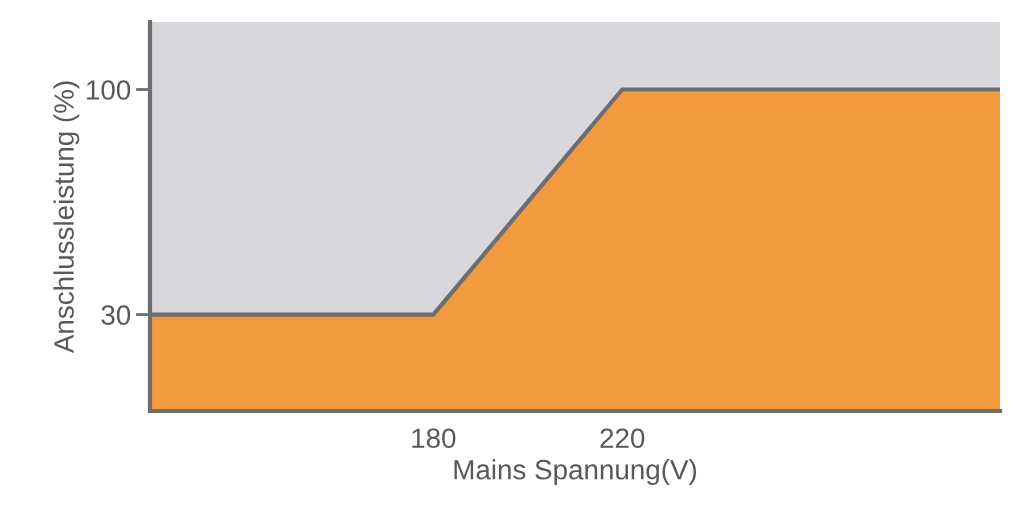 Image resolution: width=1024 pixels, height=521 pixels. Describe the element at coordinates (109, 90) in the screenshot. I see `y-tick-label: 100` at that location.